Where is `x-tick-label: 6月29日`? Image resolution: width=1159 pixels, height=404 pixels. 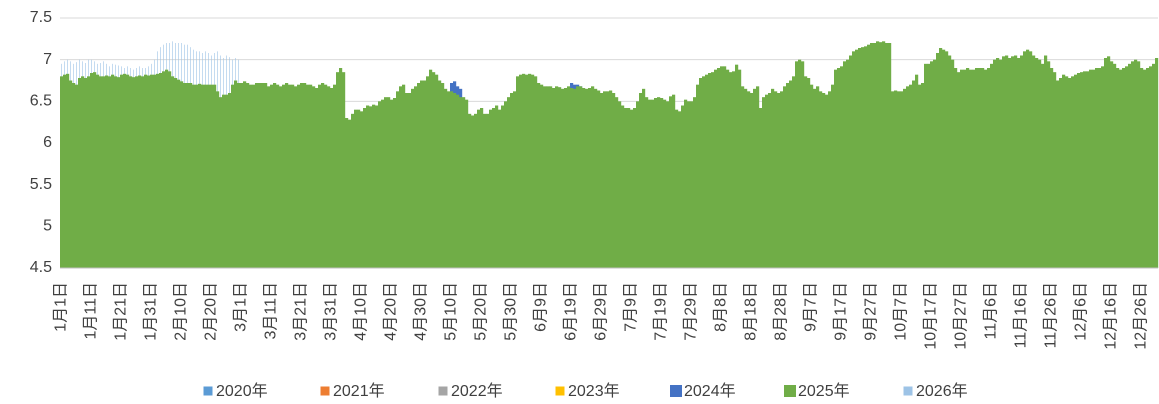 x-tick-label: 6月29日 is located at coordinates (601, 311).